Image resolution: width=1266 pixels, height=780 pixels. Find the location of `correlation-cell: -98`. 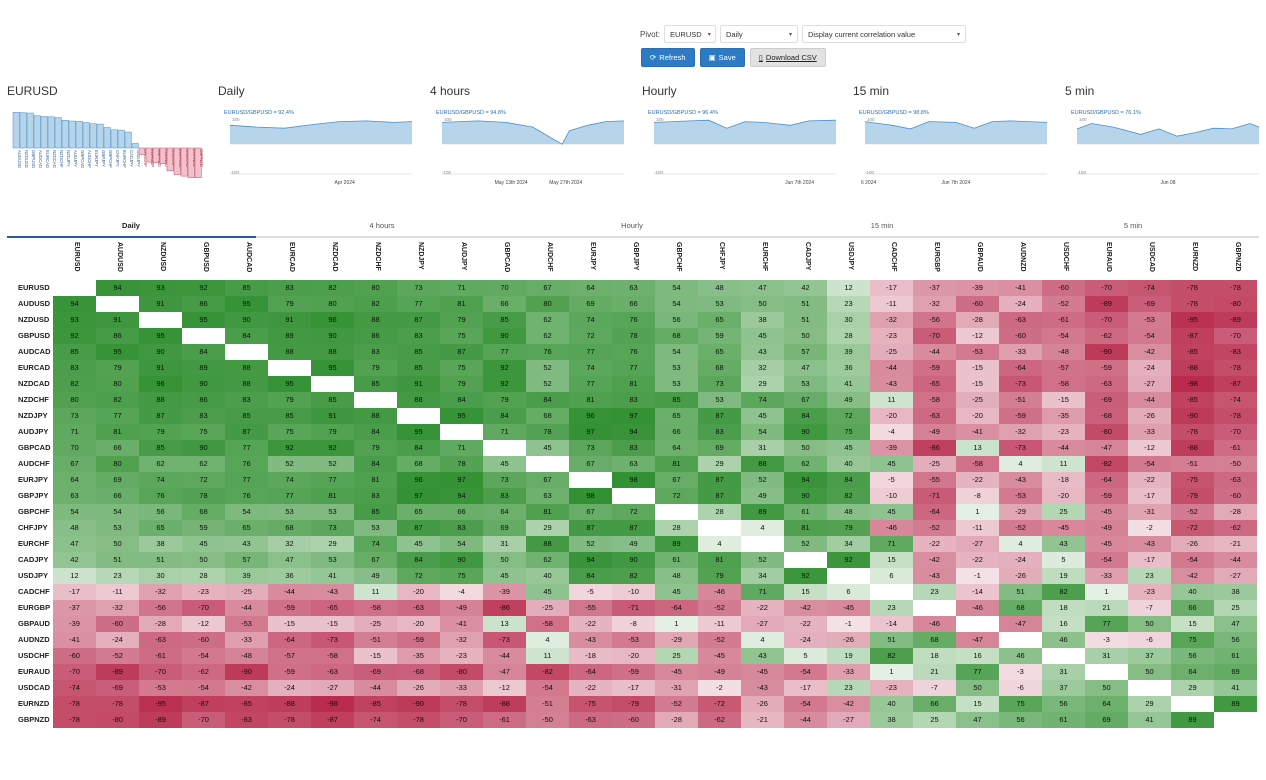

correlation-cell: -98 is located at coordinates (332, 704).